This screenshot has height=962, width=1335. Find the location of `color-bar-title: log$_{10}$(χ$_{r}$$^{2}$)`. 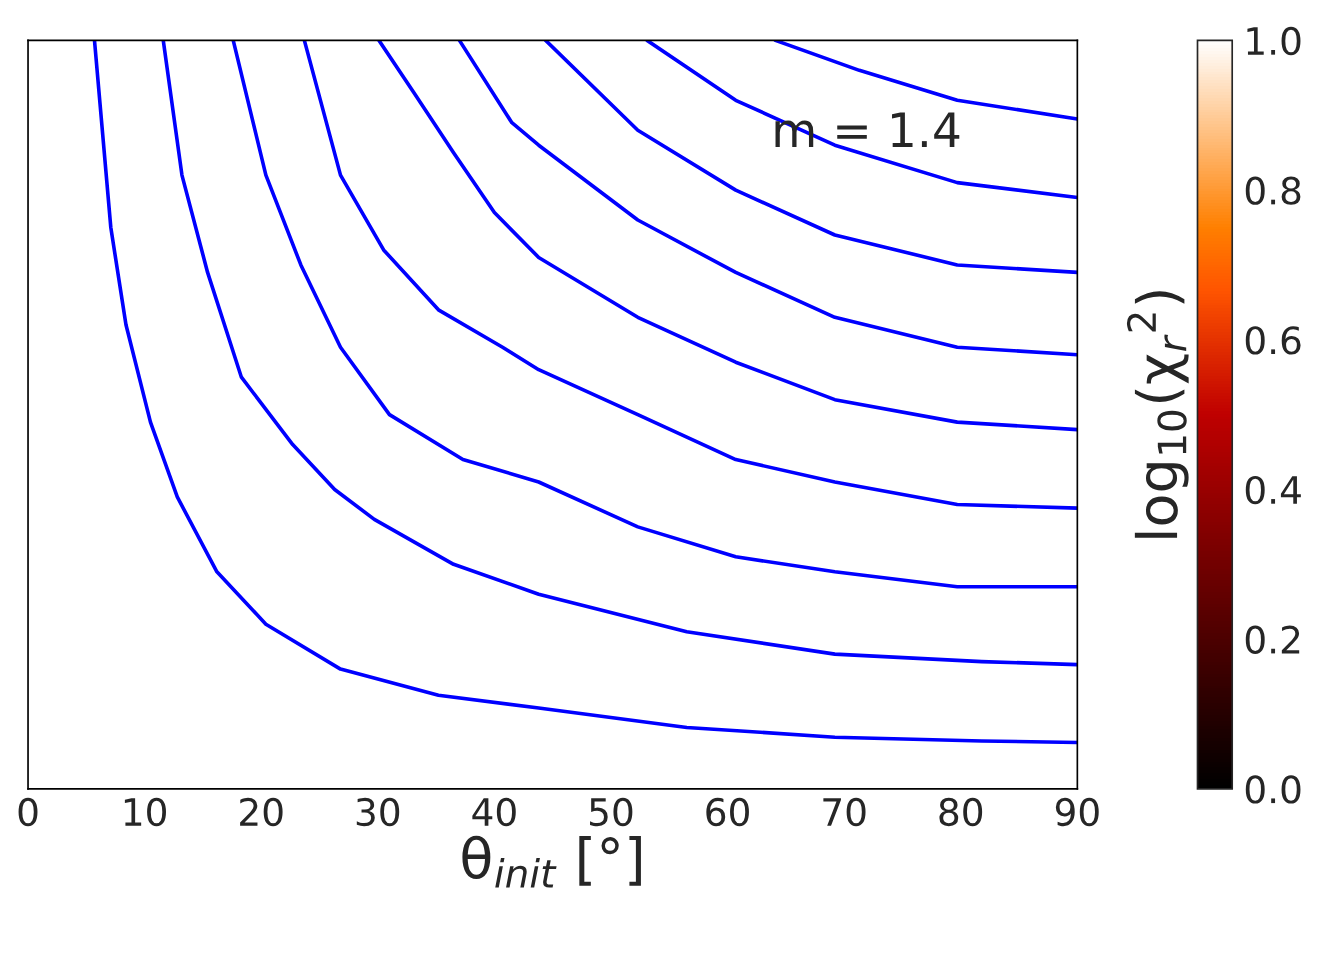

color-bar-title: log$_{10}$(χ$_{r}$$^{2}$) is located at coordinates (1157, 414).